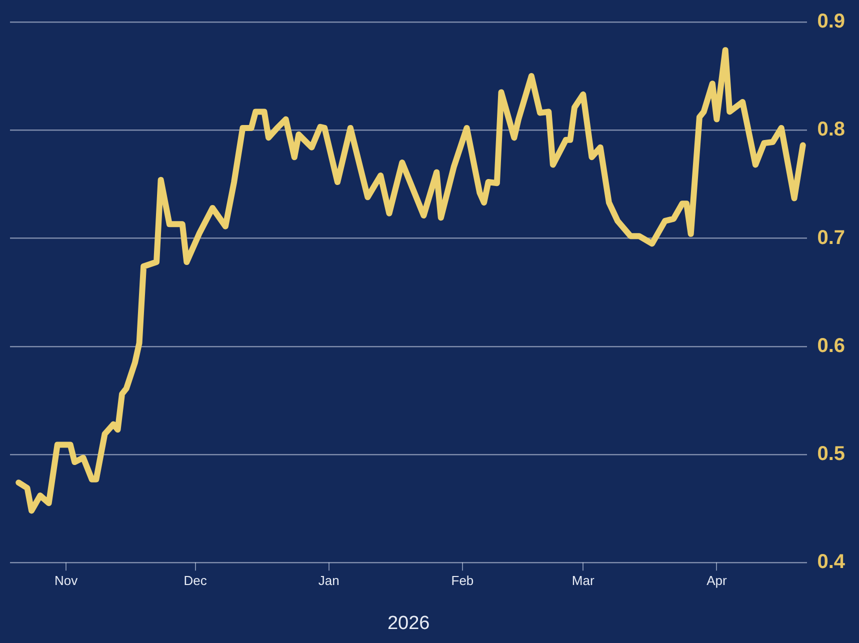 Image resolution: width=859 pixels, height=643 pixels. I want to click on y-tick-label: 0.8, so click(831, 129).